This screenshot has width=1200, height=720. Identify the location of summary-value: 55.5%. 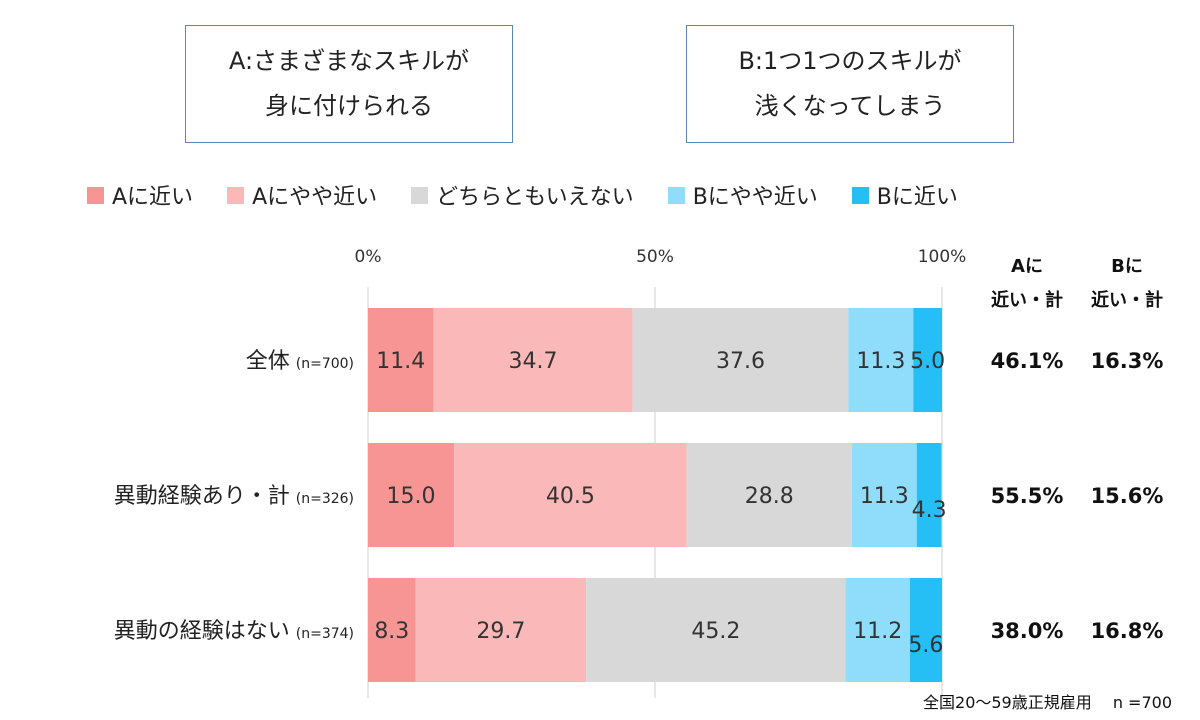
(1027, 496).